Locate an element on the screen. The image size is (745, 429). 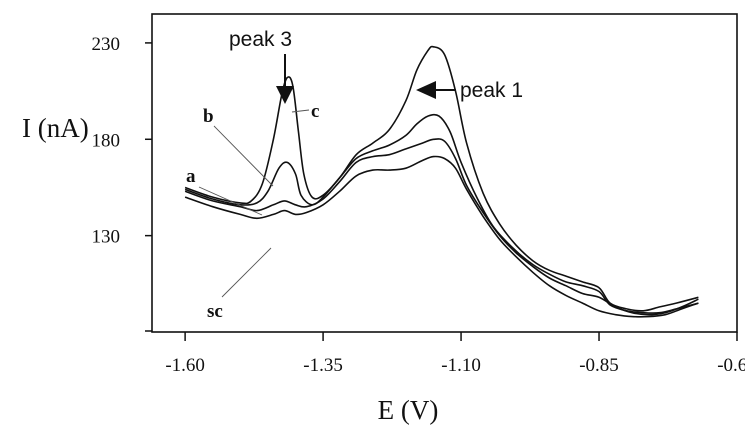
y-tick-label: 180 is located at coordinates (106, 140).